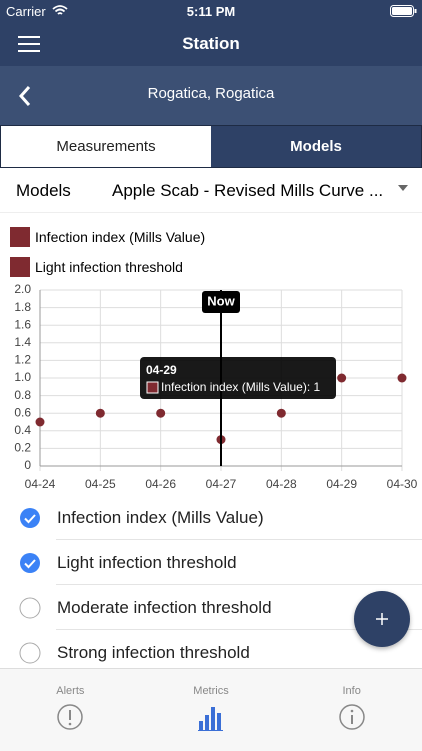 This screenshot has width=422, height=751. I want to click on checklist-row: Infection index (Mills Value), so click(211, 517).